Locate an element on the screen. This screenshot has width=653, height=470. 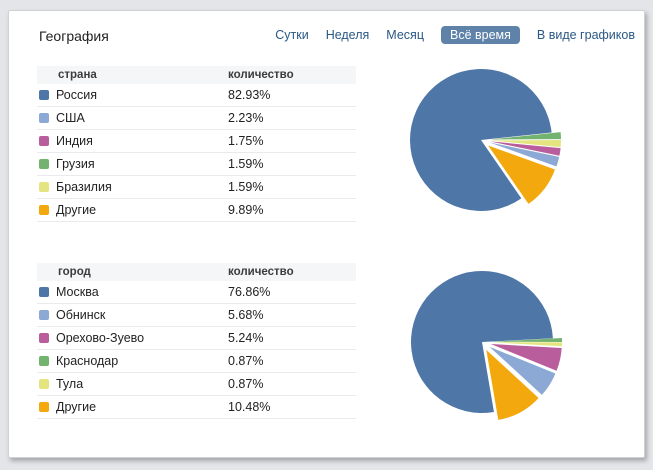
country-label: Грузия is located at coordinates (75, 164).